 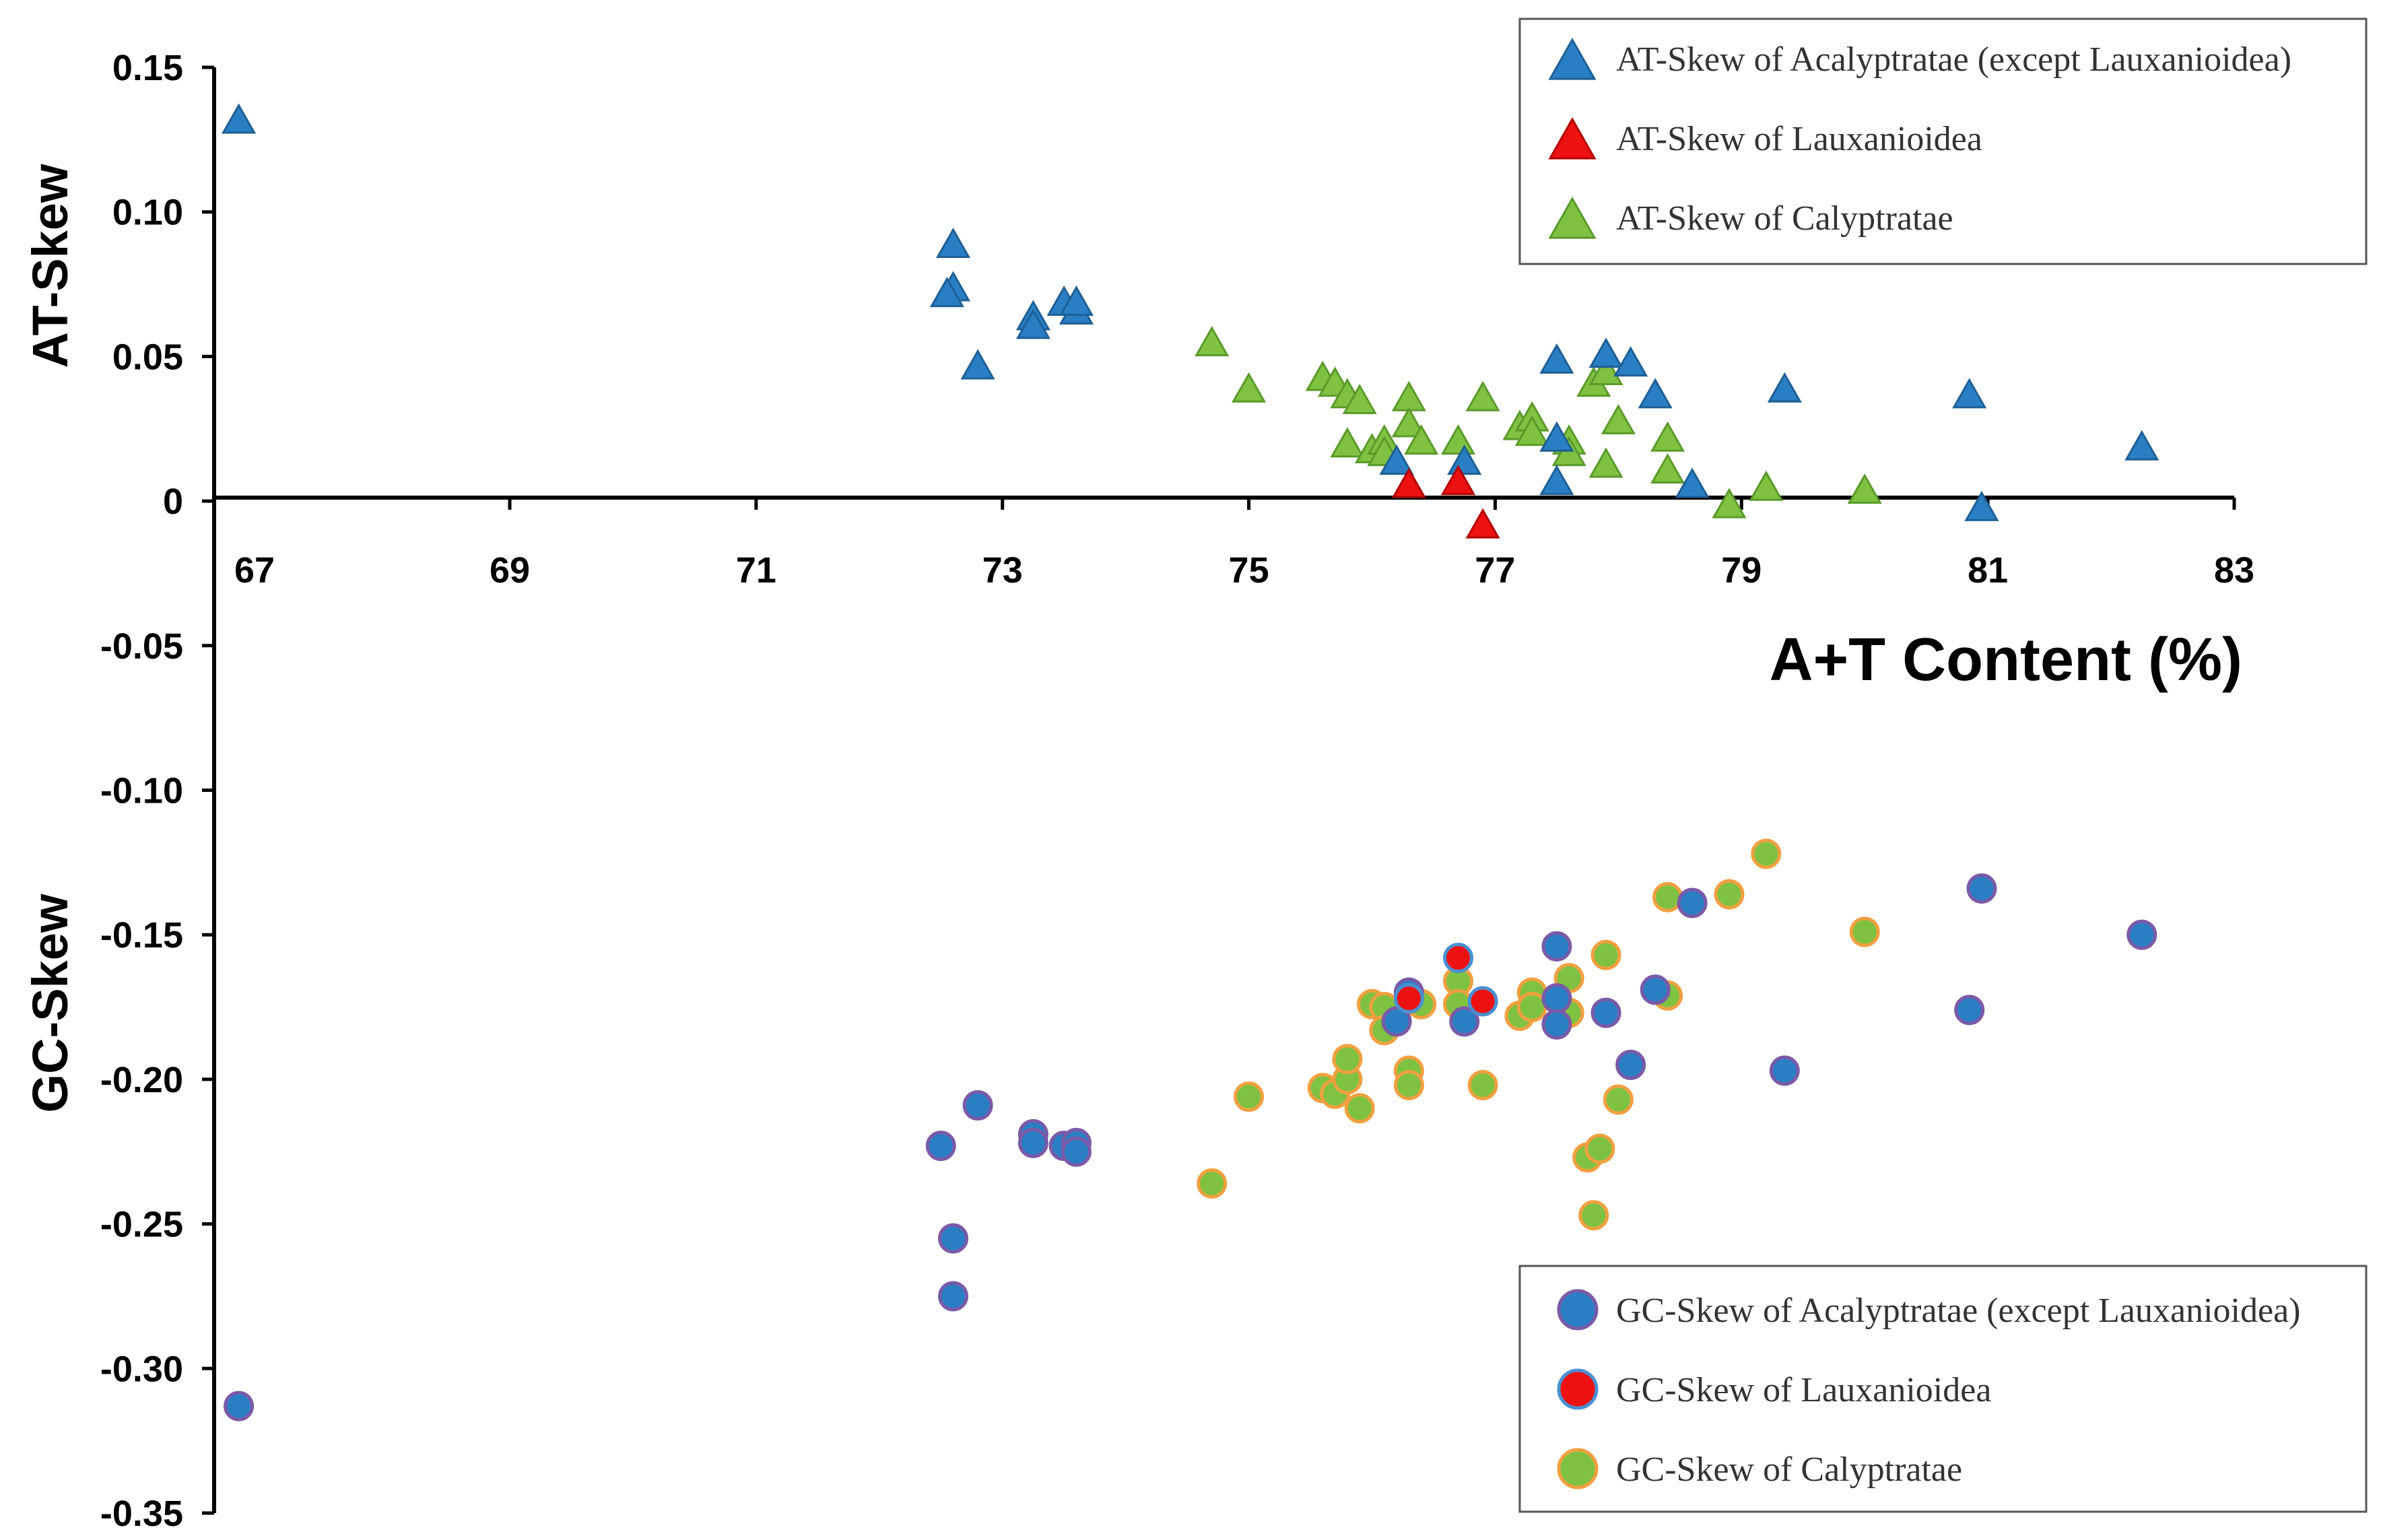 I want to click on legend-label: GC-Skew of Lauxanioidea, so click(x=1803, y=1390).